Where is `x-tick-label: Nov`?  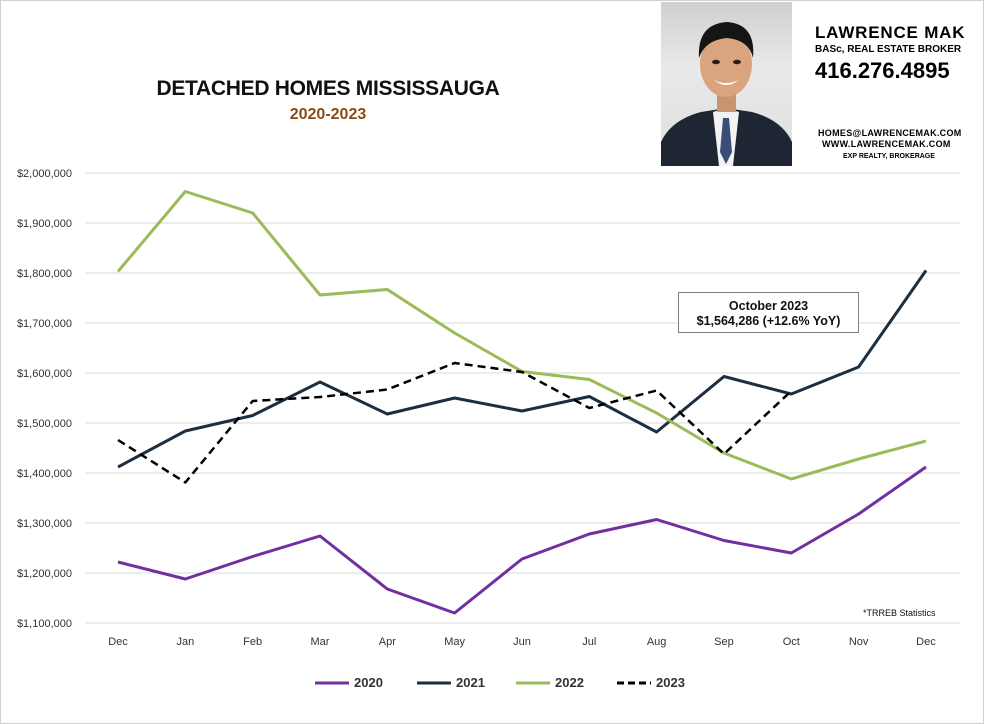
x-tick-label: Nov is located at coordinates (859, 642).